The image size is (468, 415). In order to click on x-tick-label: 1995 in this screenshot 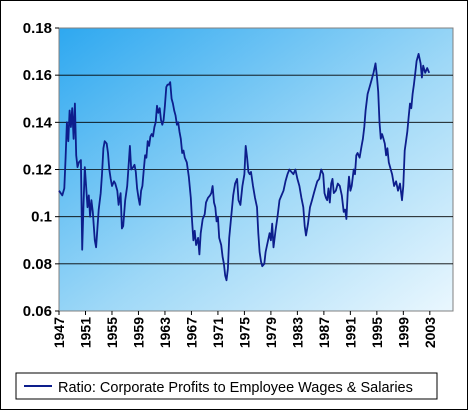, I will do `click(377, 332)`.